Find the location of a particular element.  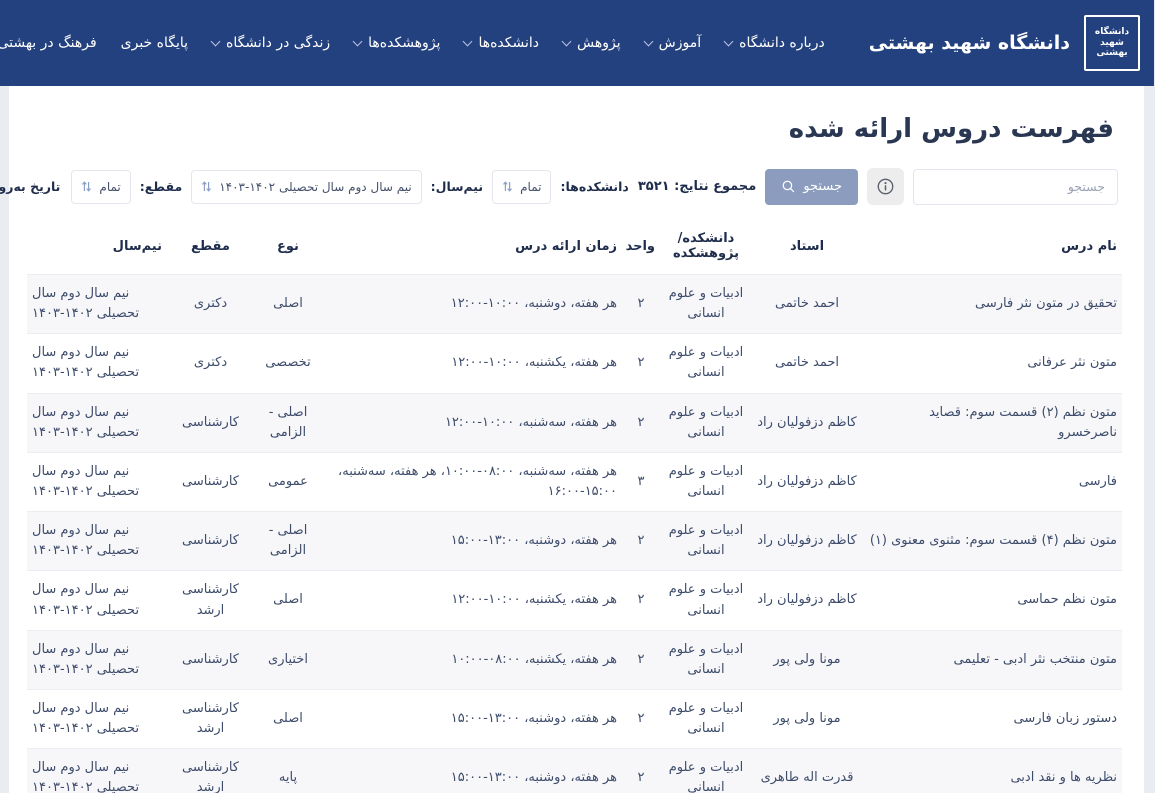

nav-item-label: آموزش is located at coordinates (681, 43).